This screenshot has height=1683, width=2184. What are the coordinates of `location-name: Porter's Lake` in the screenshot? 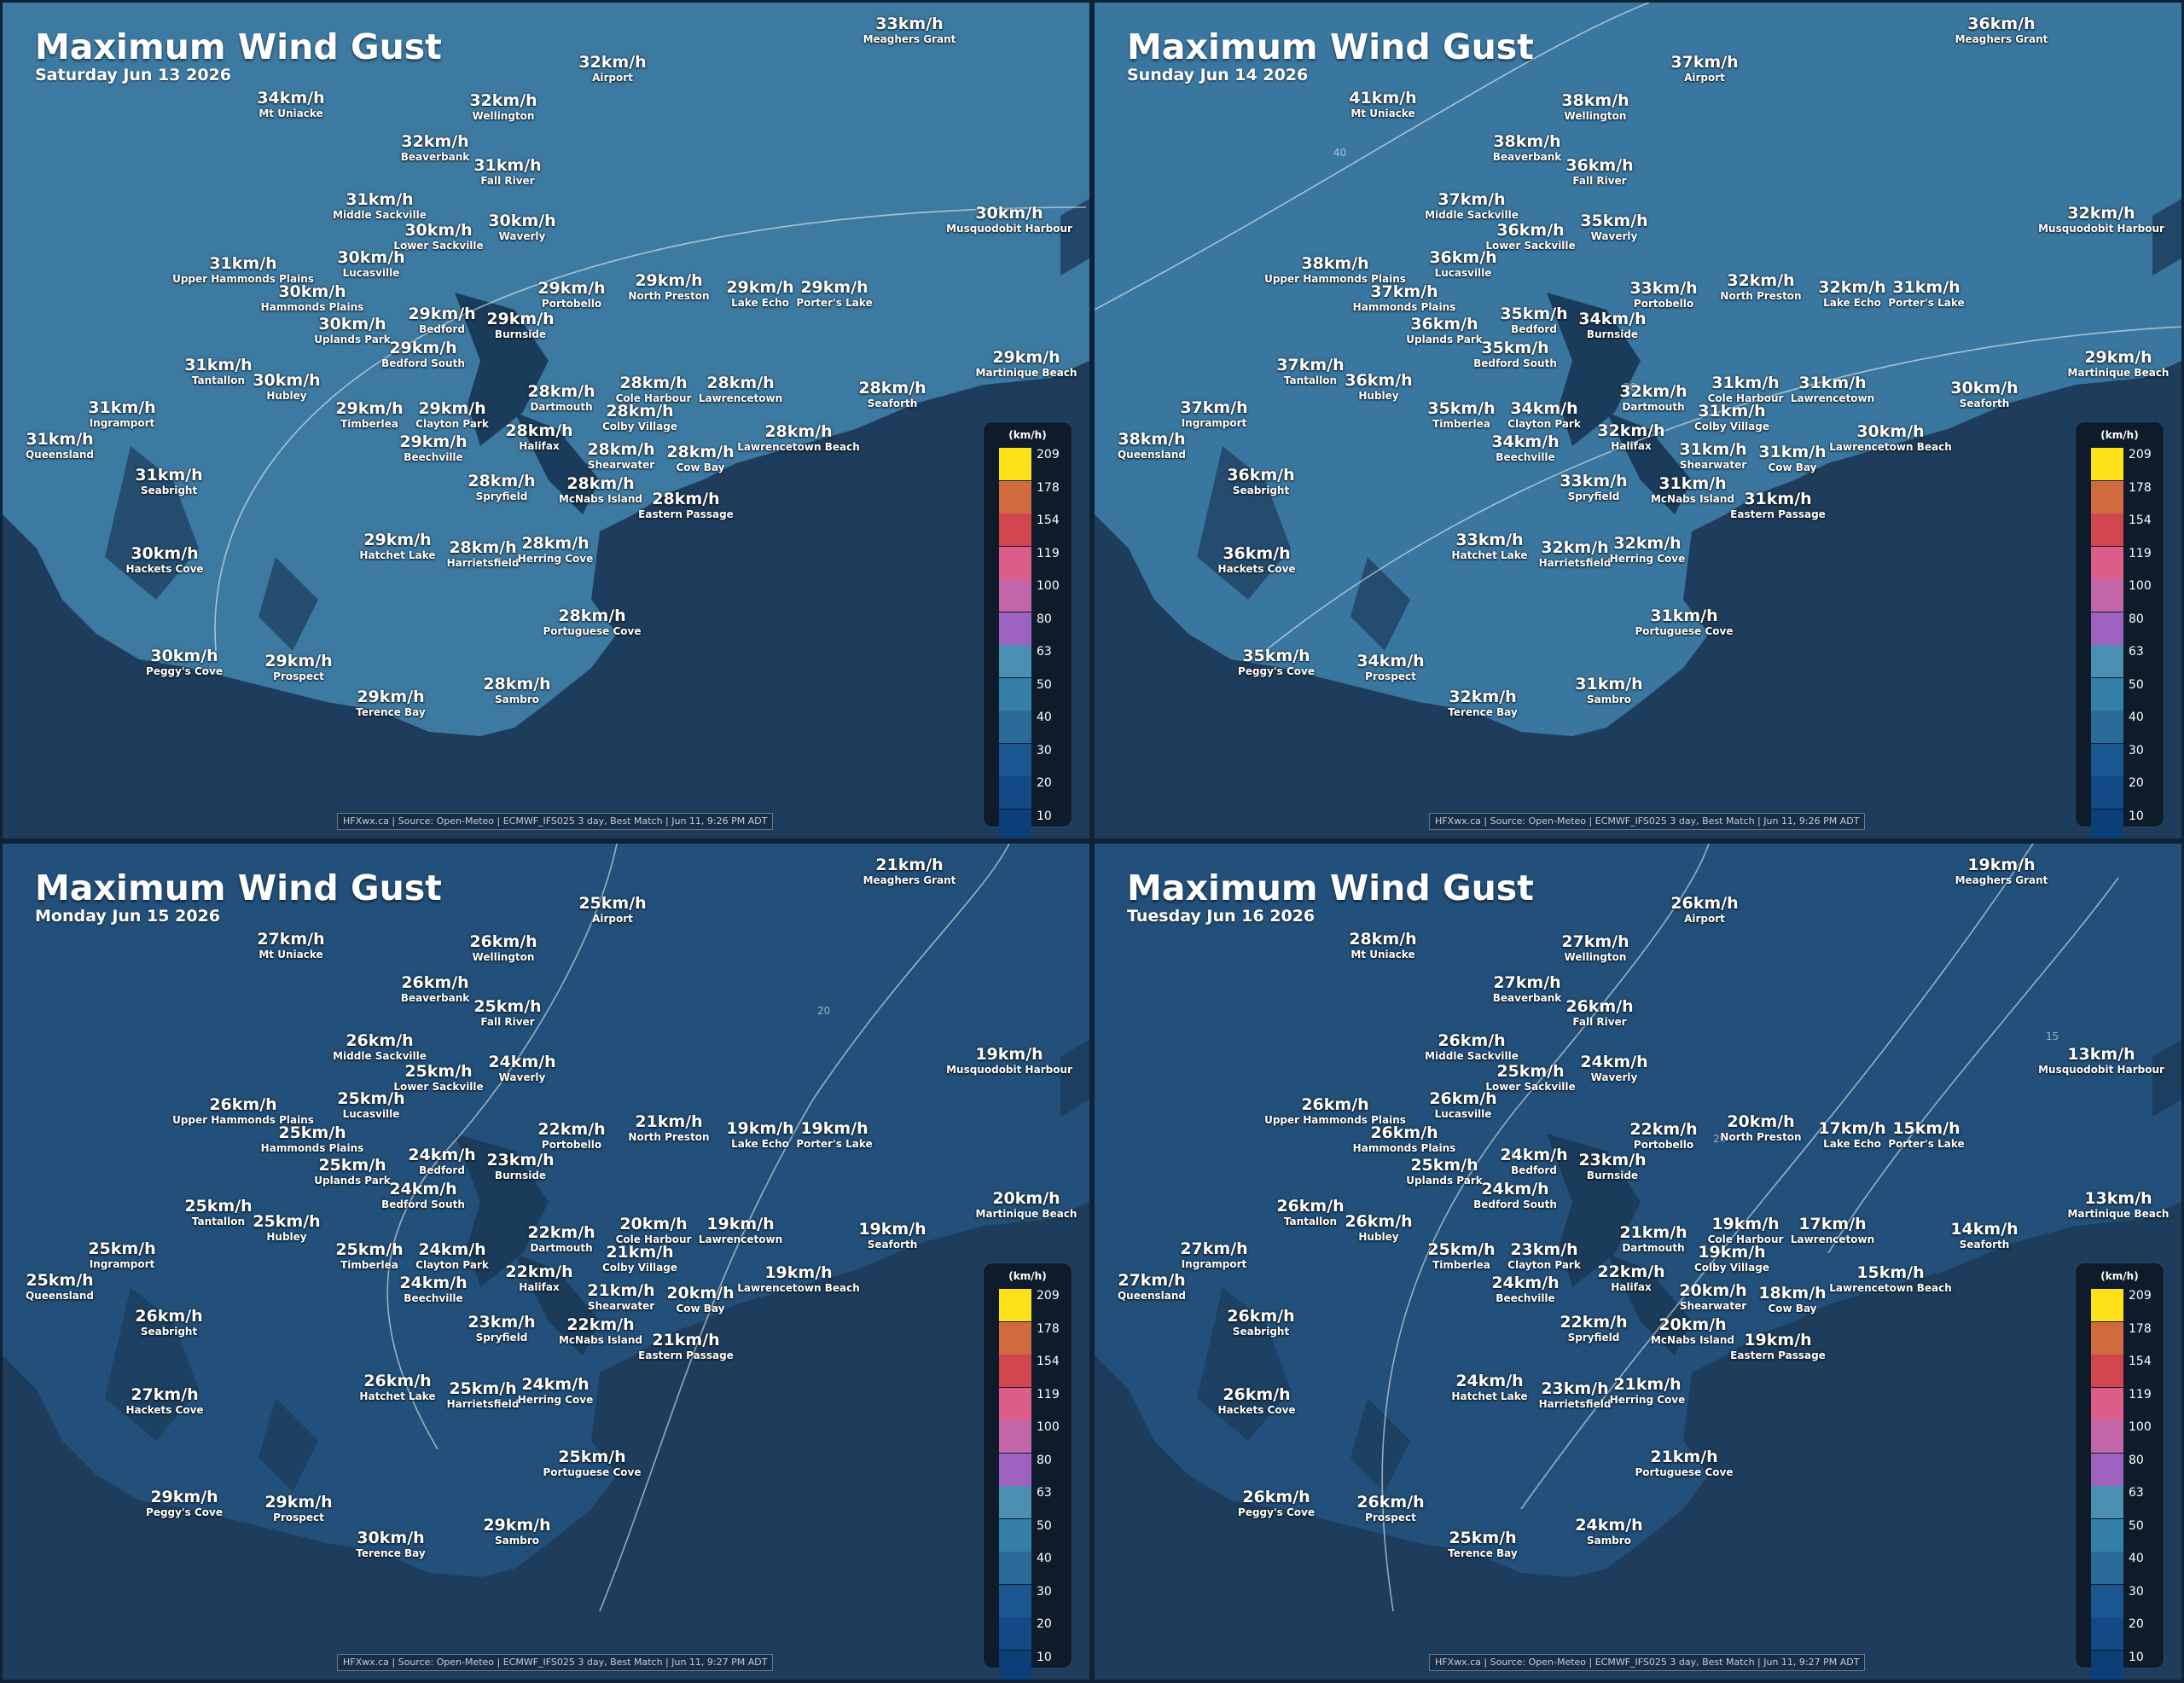 It's located at (1927, 1144).